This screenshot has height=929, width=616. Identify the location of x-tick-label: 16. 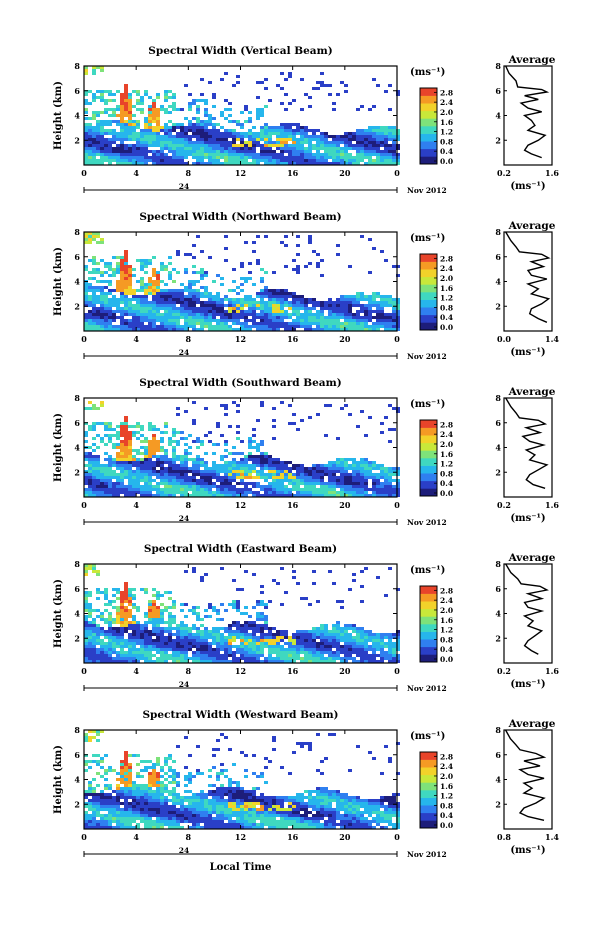
(293, 339).